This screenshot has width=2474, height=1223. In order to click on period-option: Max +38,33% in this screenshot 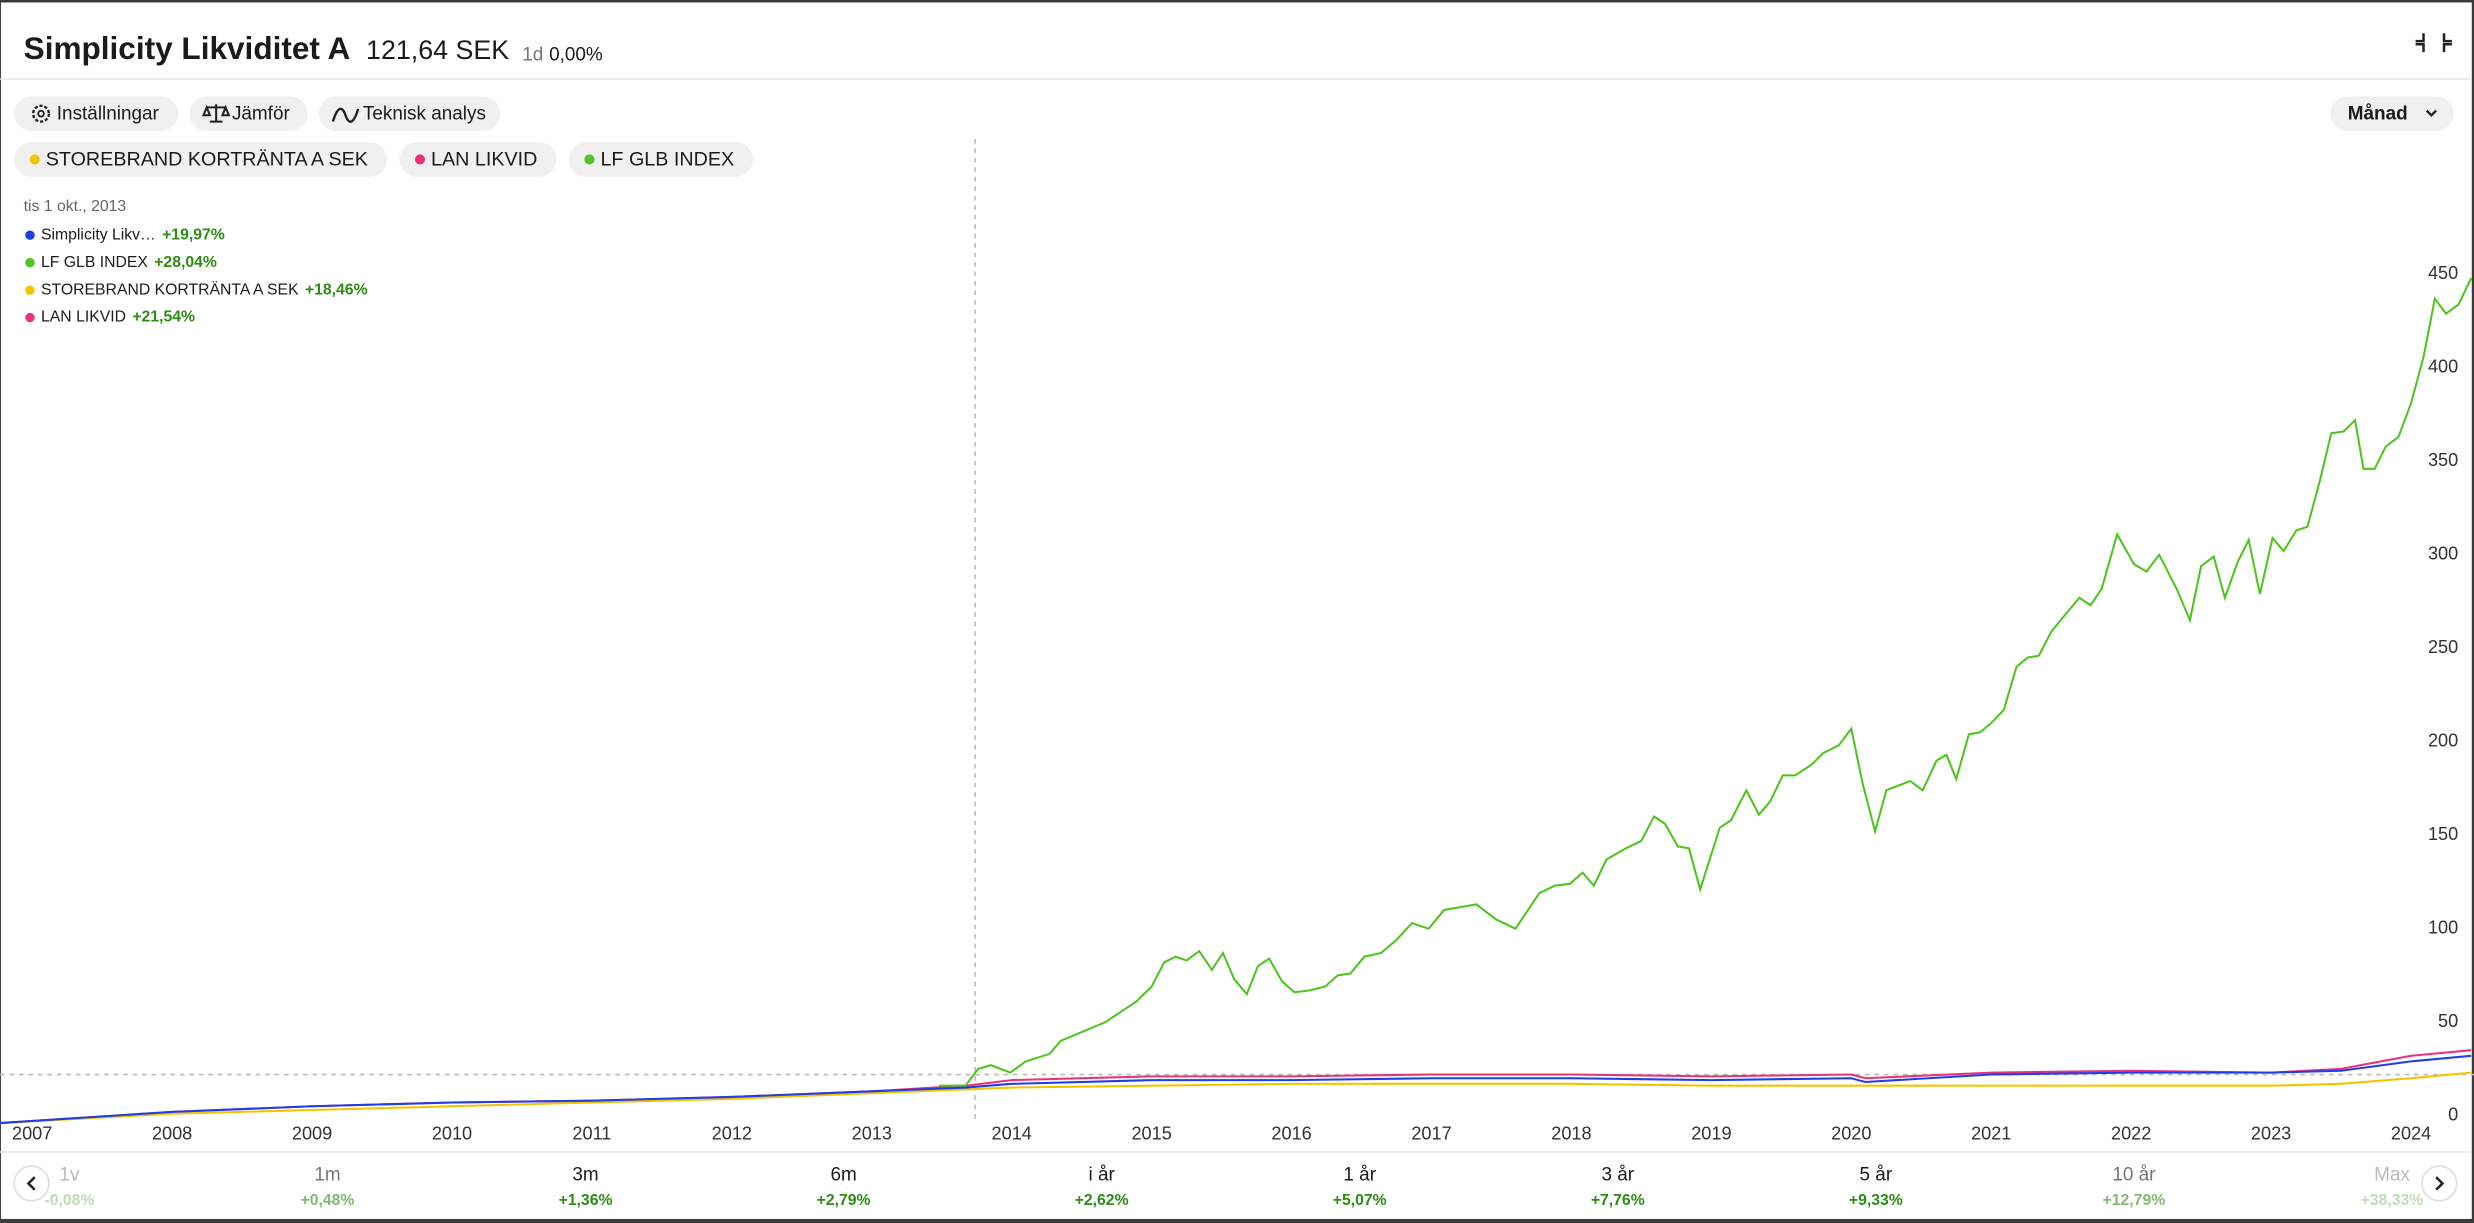, I will do `click(2392, 1187)`.